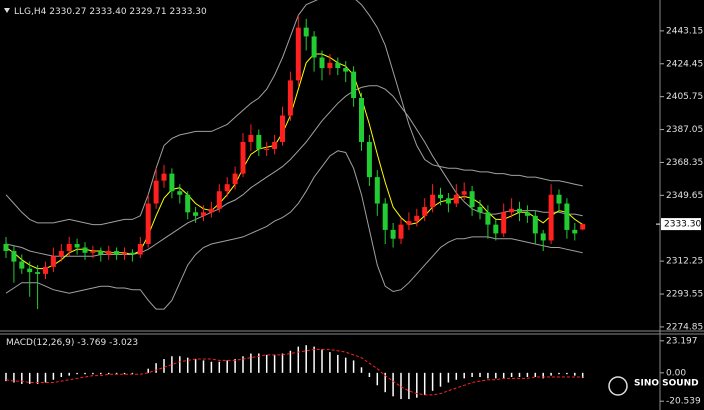  What do you see at coordinates (7, 10) in the screenshot?
I see `menu-arrow` at bounding box center [7, 10].